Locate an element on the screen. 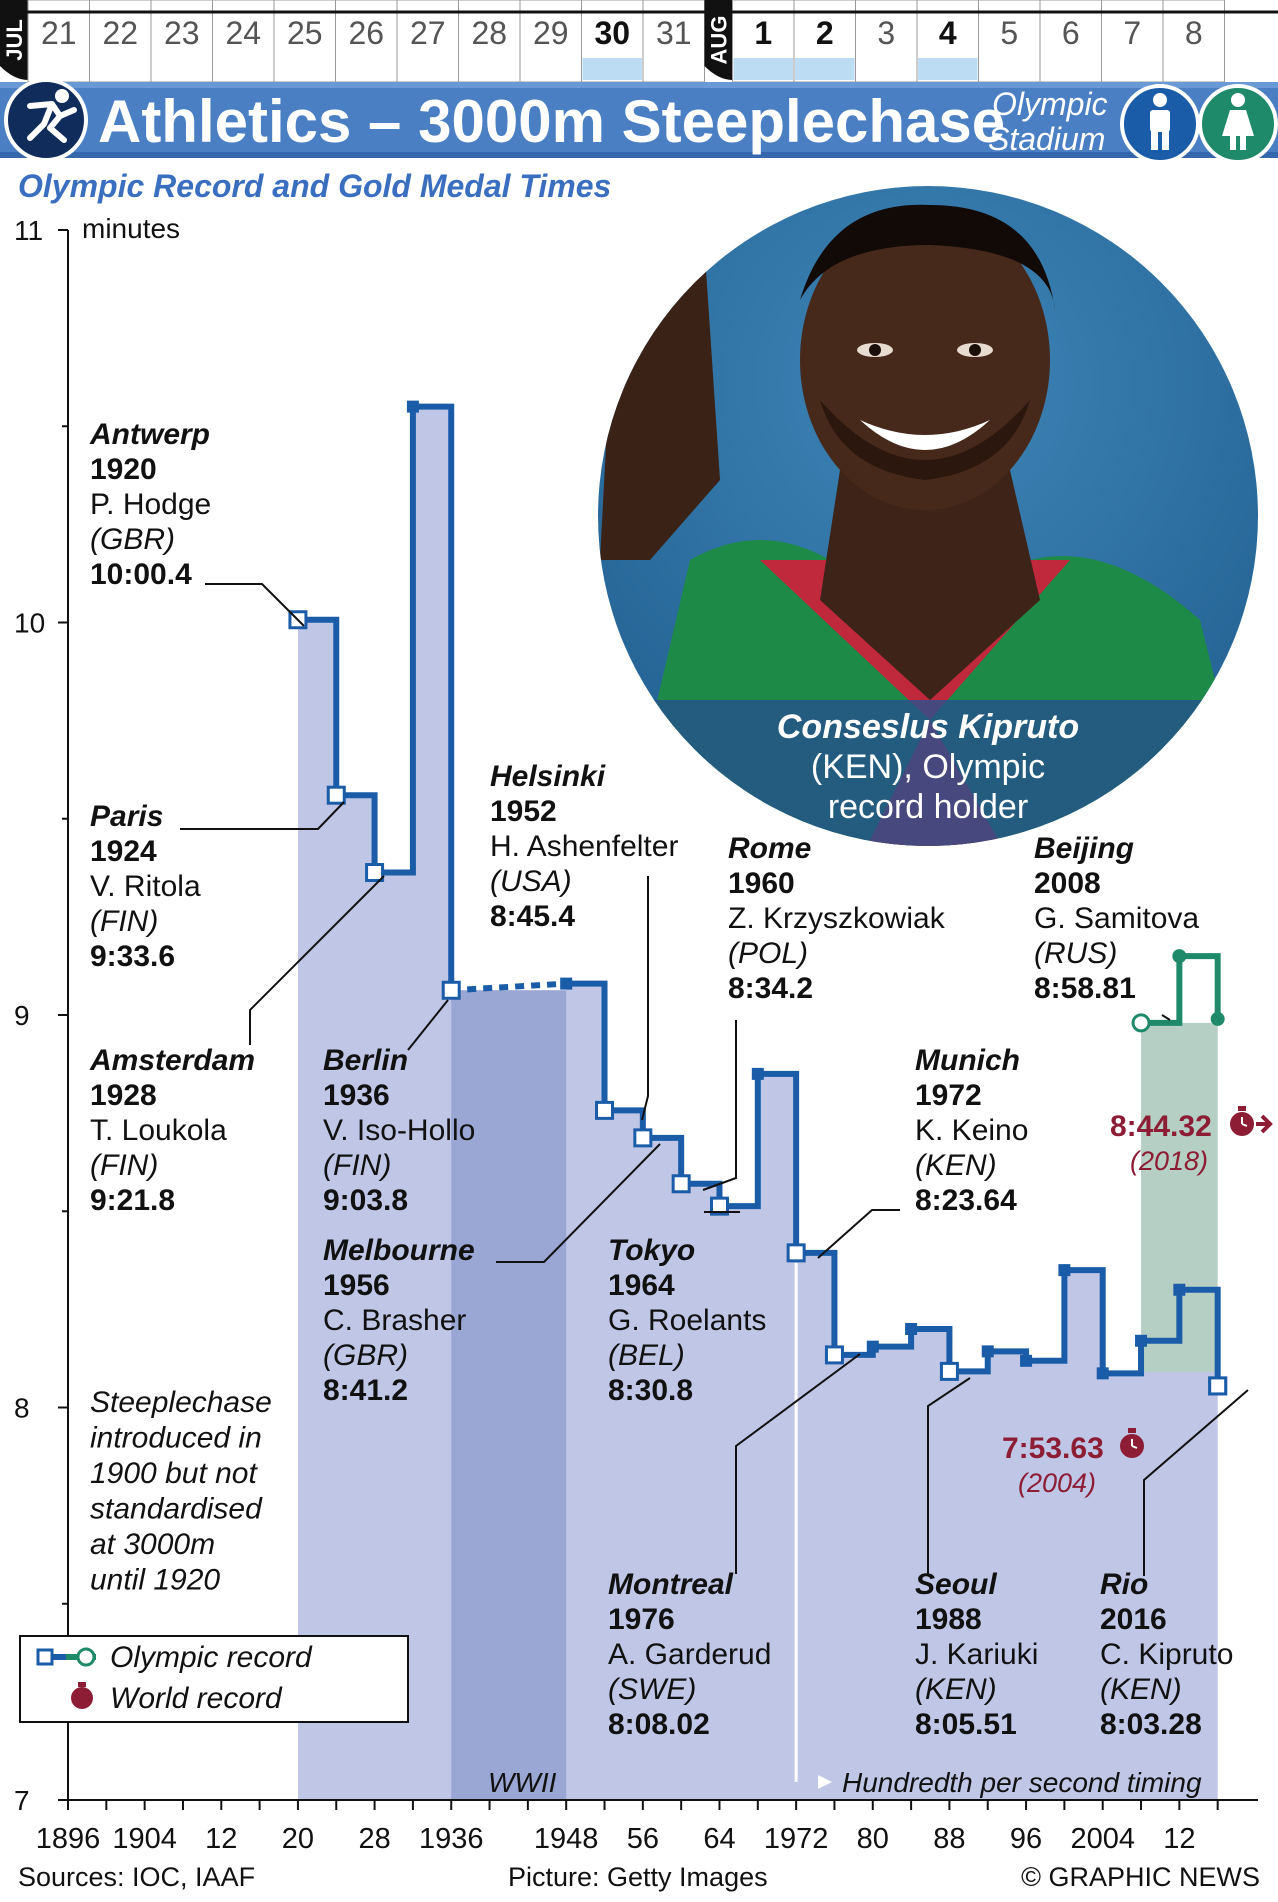  annotation-year: 1920 is located at coordinates (123, 469).